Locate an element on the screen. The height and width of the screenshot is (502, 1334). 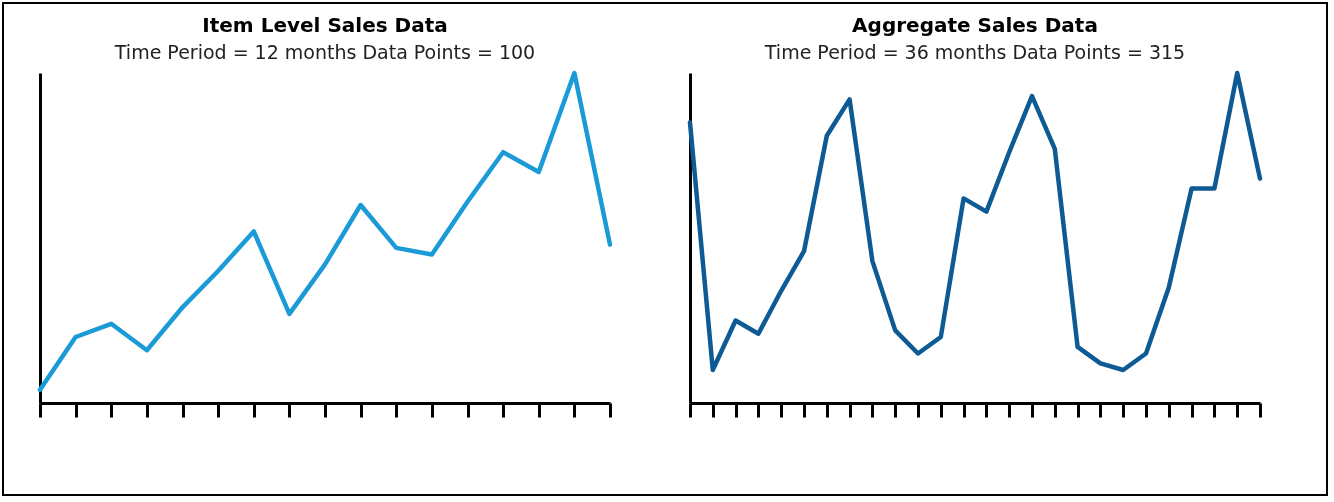
chart-title: Item Level Sales Data is located at coordinates (325, 24).